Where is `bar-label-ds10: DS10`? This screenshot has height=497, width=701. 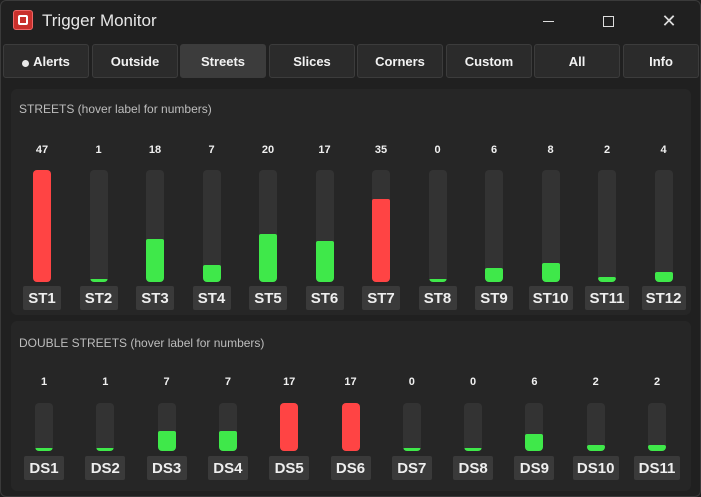
bar-label-ds10: DS10 is located at coordinates (595, 468).